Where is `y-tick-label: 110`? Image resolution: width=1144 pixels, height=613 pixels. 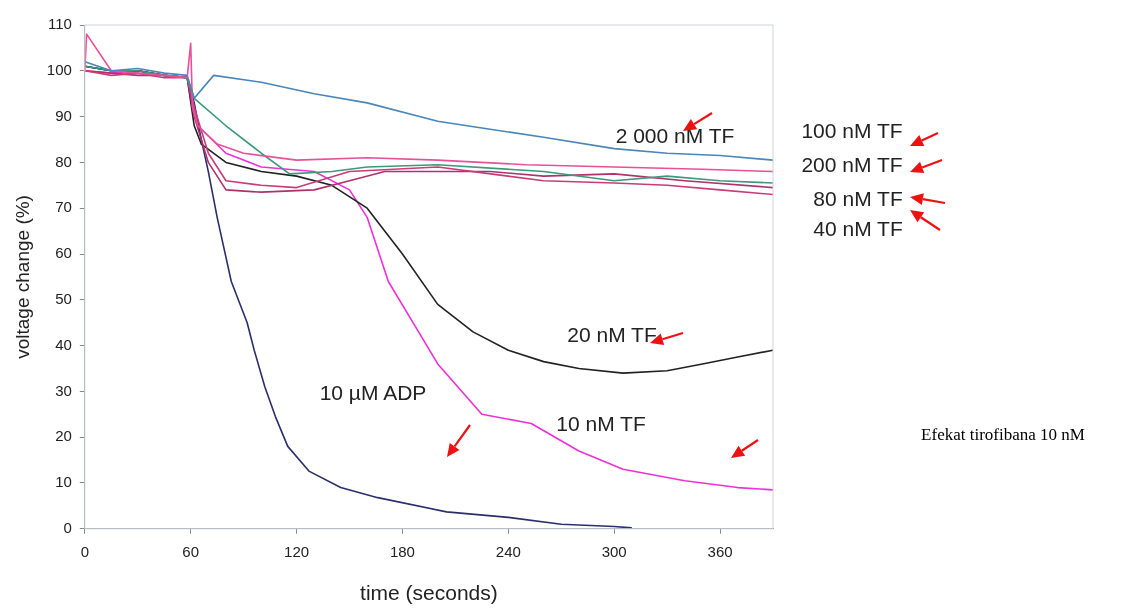
y-tick-label: 110 is located at coordinates (59, 24).